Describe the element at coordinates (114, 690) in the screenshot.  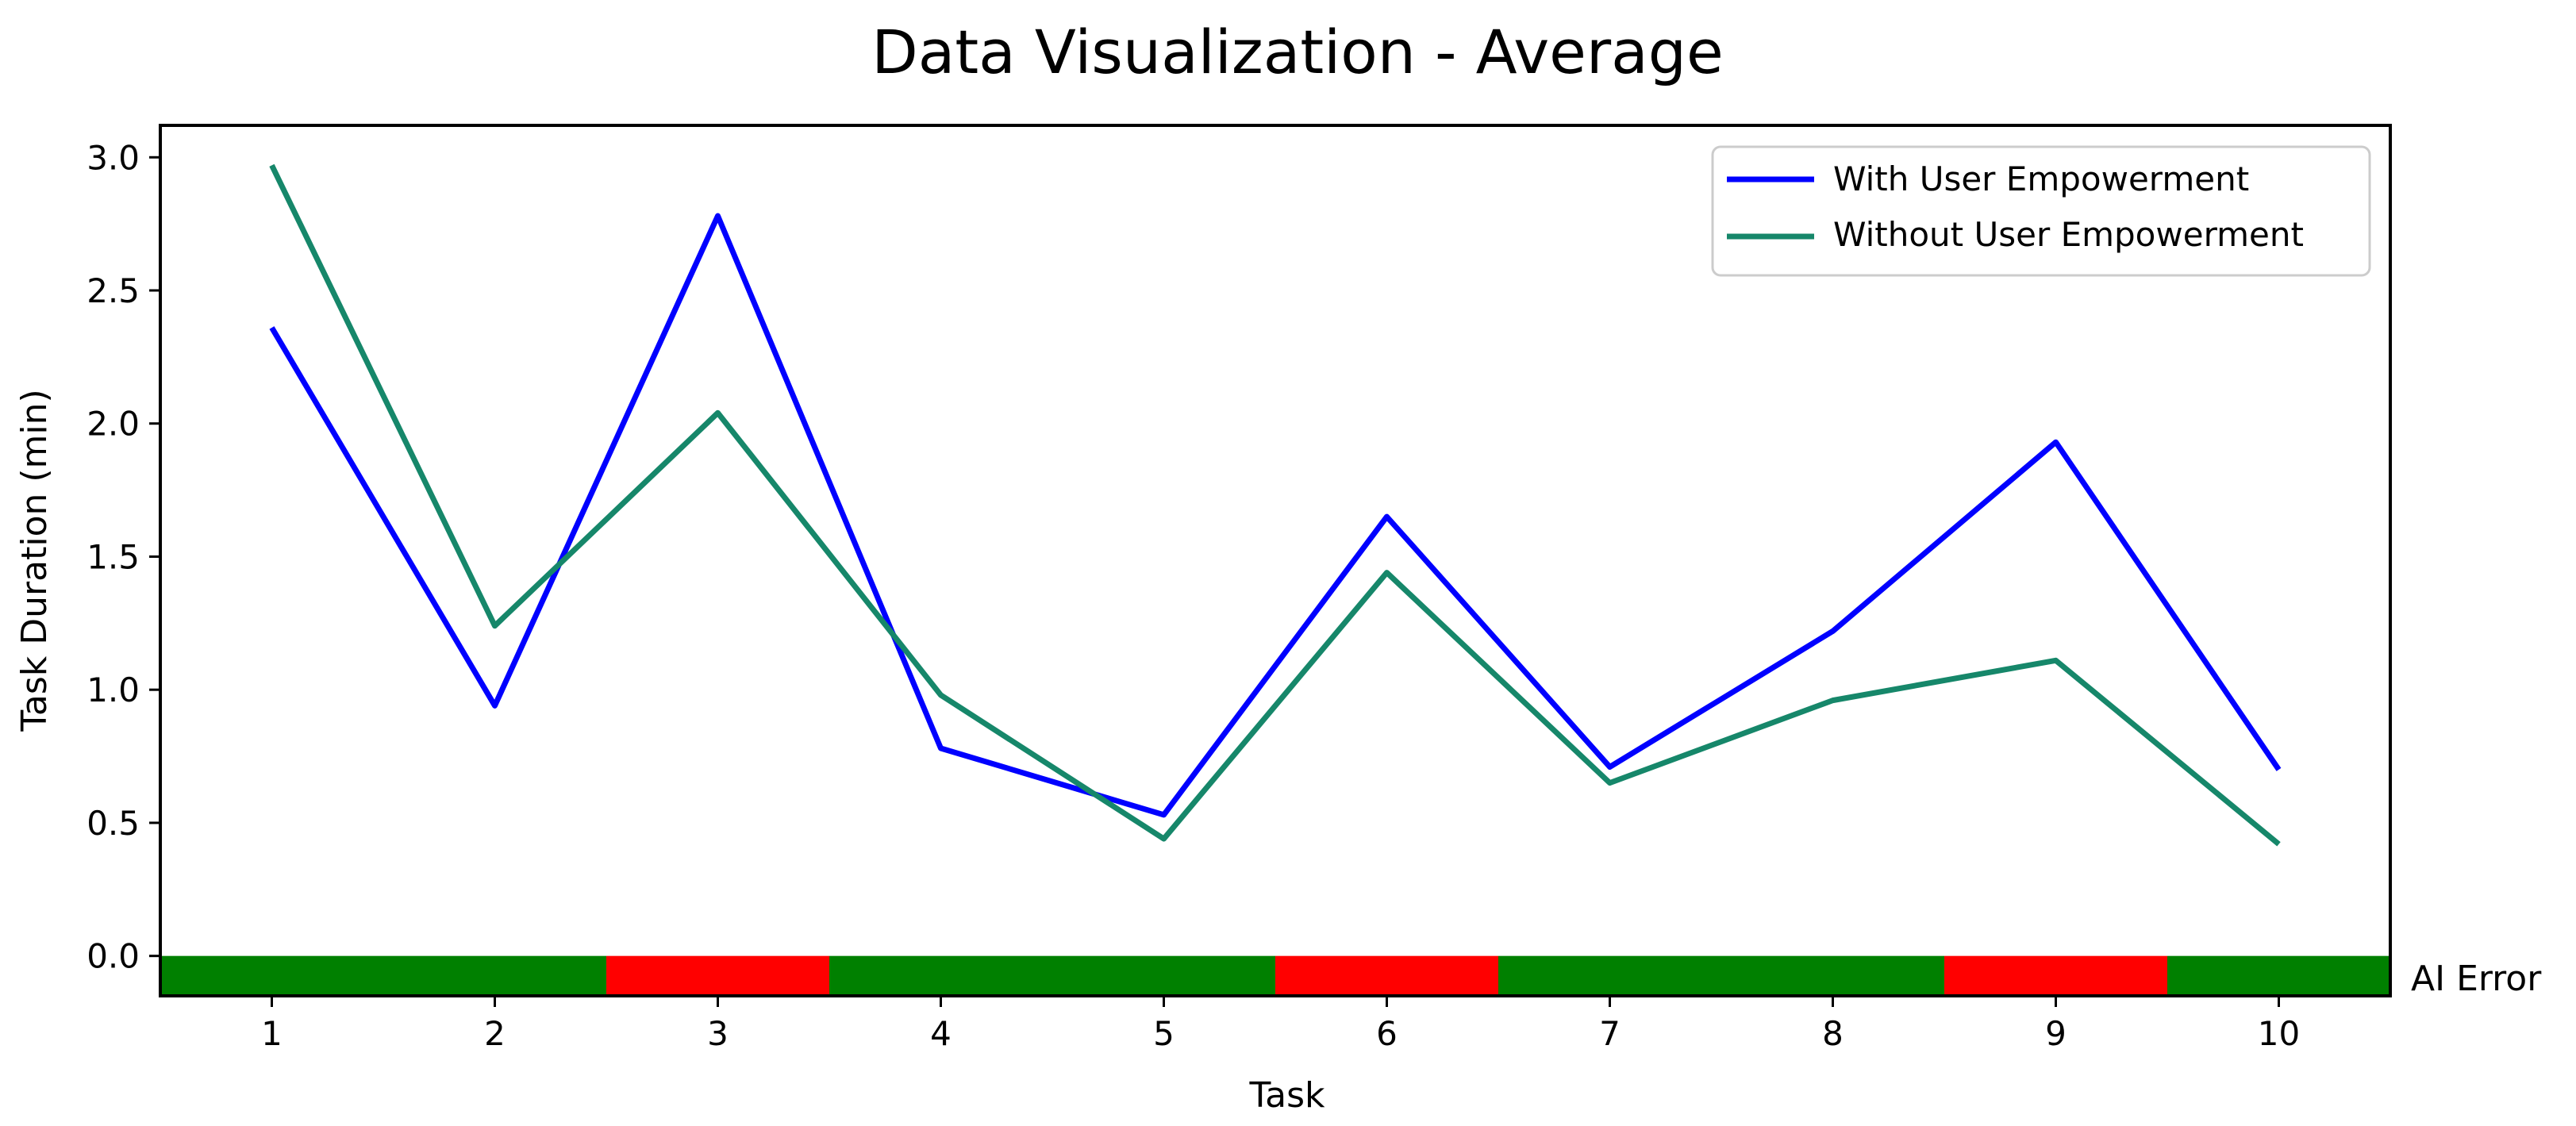
I see `y-tick-label: 1.0` at that location.